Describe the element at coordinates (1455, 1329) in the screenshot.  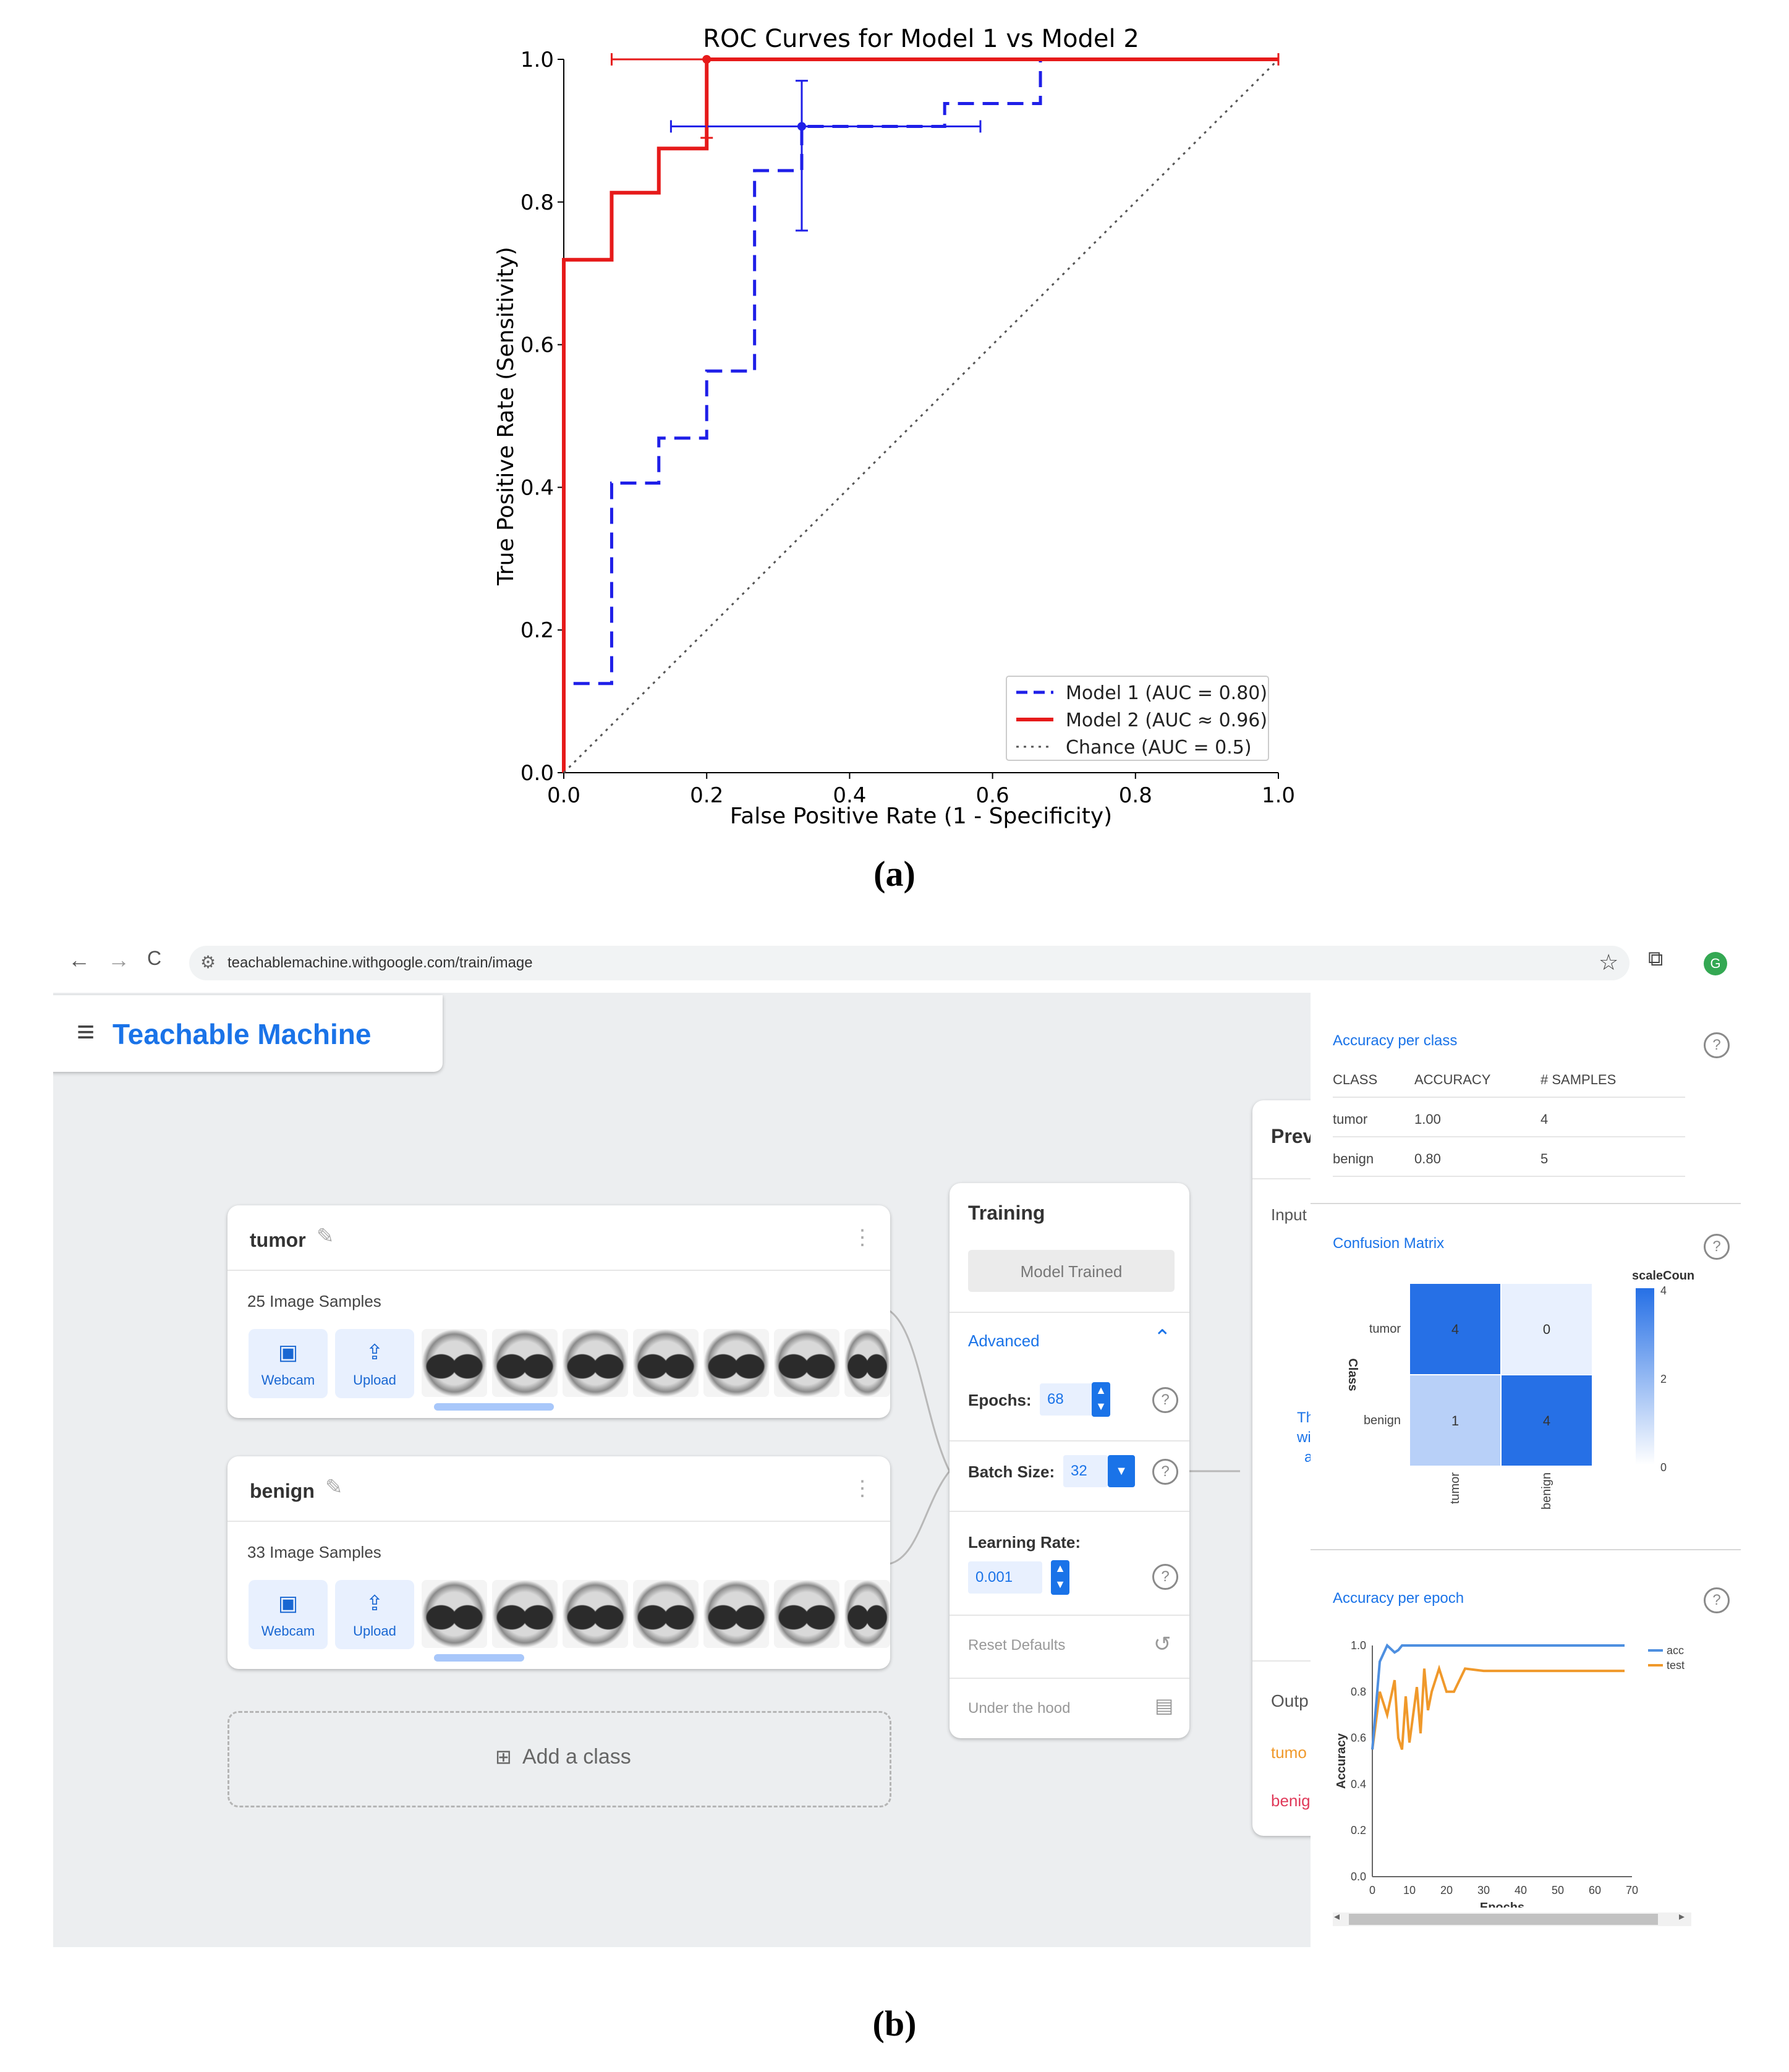
I see `matrix-cell-value: 4` at that location.